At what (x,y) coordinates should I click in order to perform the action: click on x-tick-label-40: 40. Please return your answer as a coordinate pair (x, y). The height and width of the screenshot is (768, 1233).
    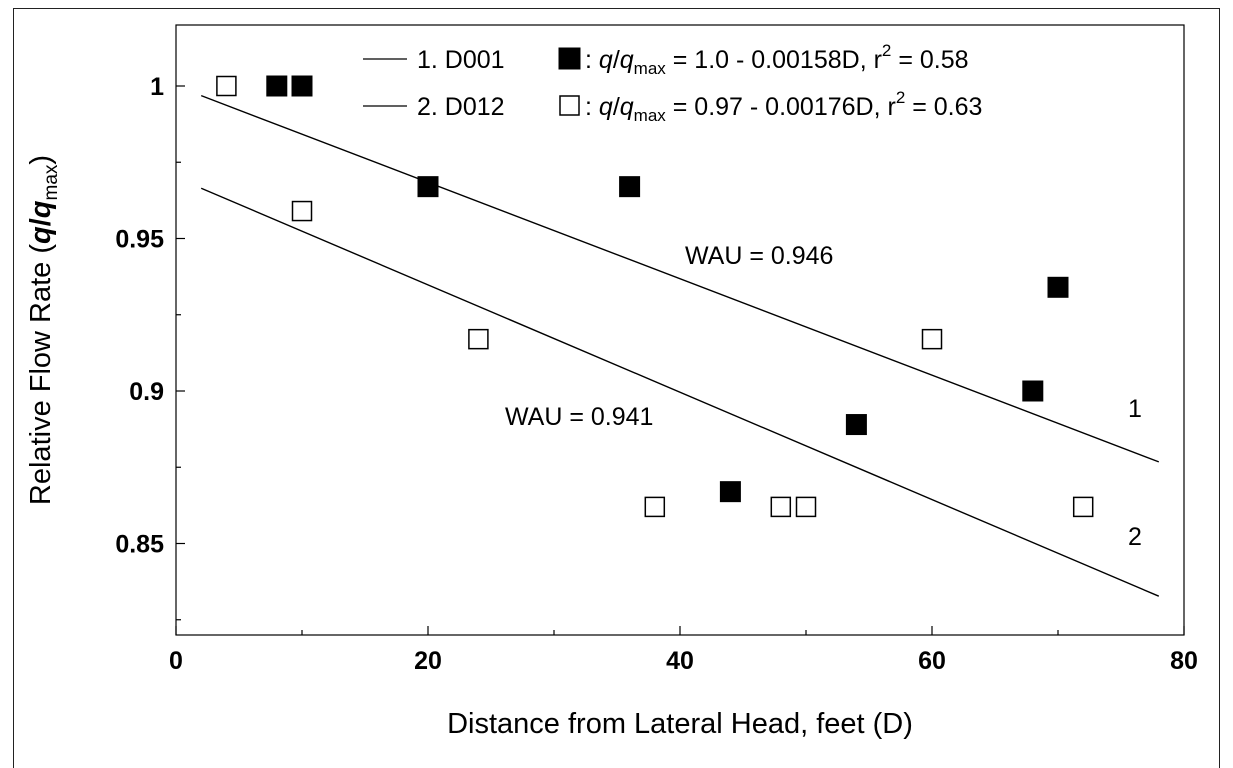
    Looking at the image, I should click on (680, 661).